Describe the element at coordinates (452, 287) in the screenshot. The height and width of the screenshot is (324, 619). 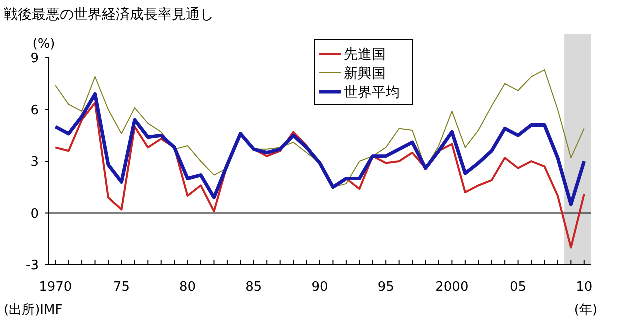
I see `x-tick-label: 2000` at that location.